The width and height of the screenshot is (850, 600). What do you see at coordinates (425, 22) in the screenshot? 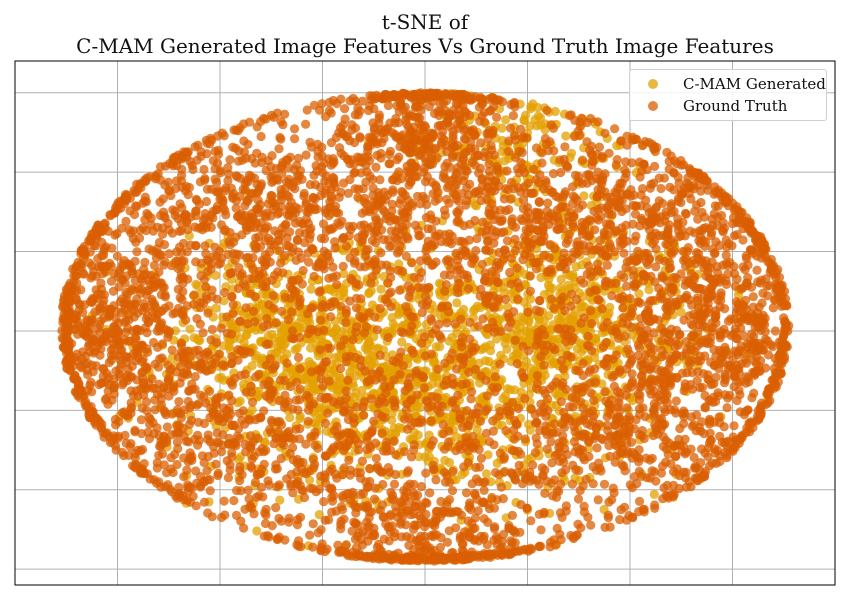
I see `chart-title-line-1: t-SNE of` at bounding box center [425, 22].